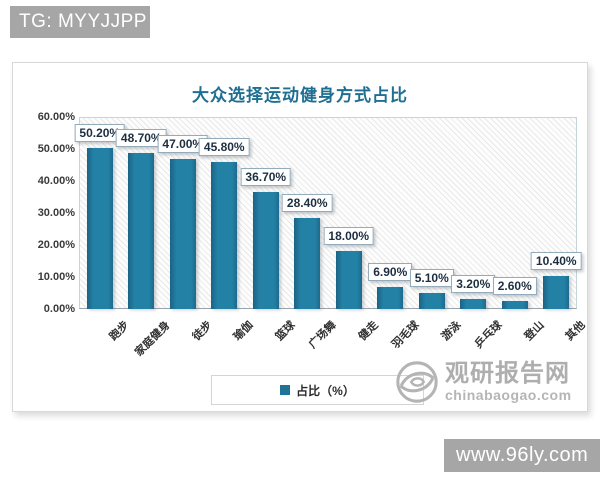  What do you see at coordinates (285, 390) in the screenshot?
I see `legend-swatch-icon` at bounding box center [285, 390].